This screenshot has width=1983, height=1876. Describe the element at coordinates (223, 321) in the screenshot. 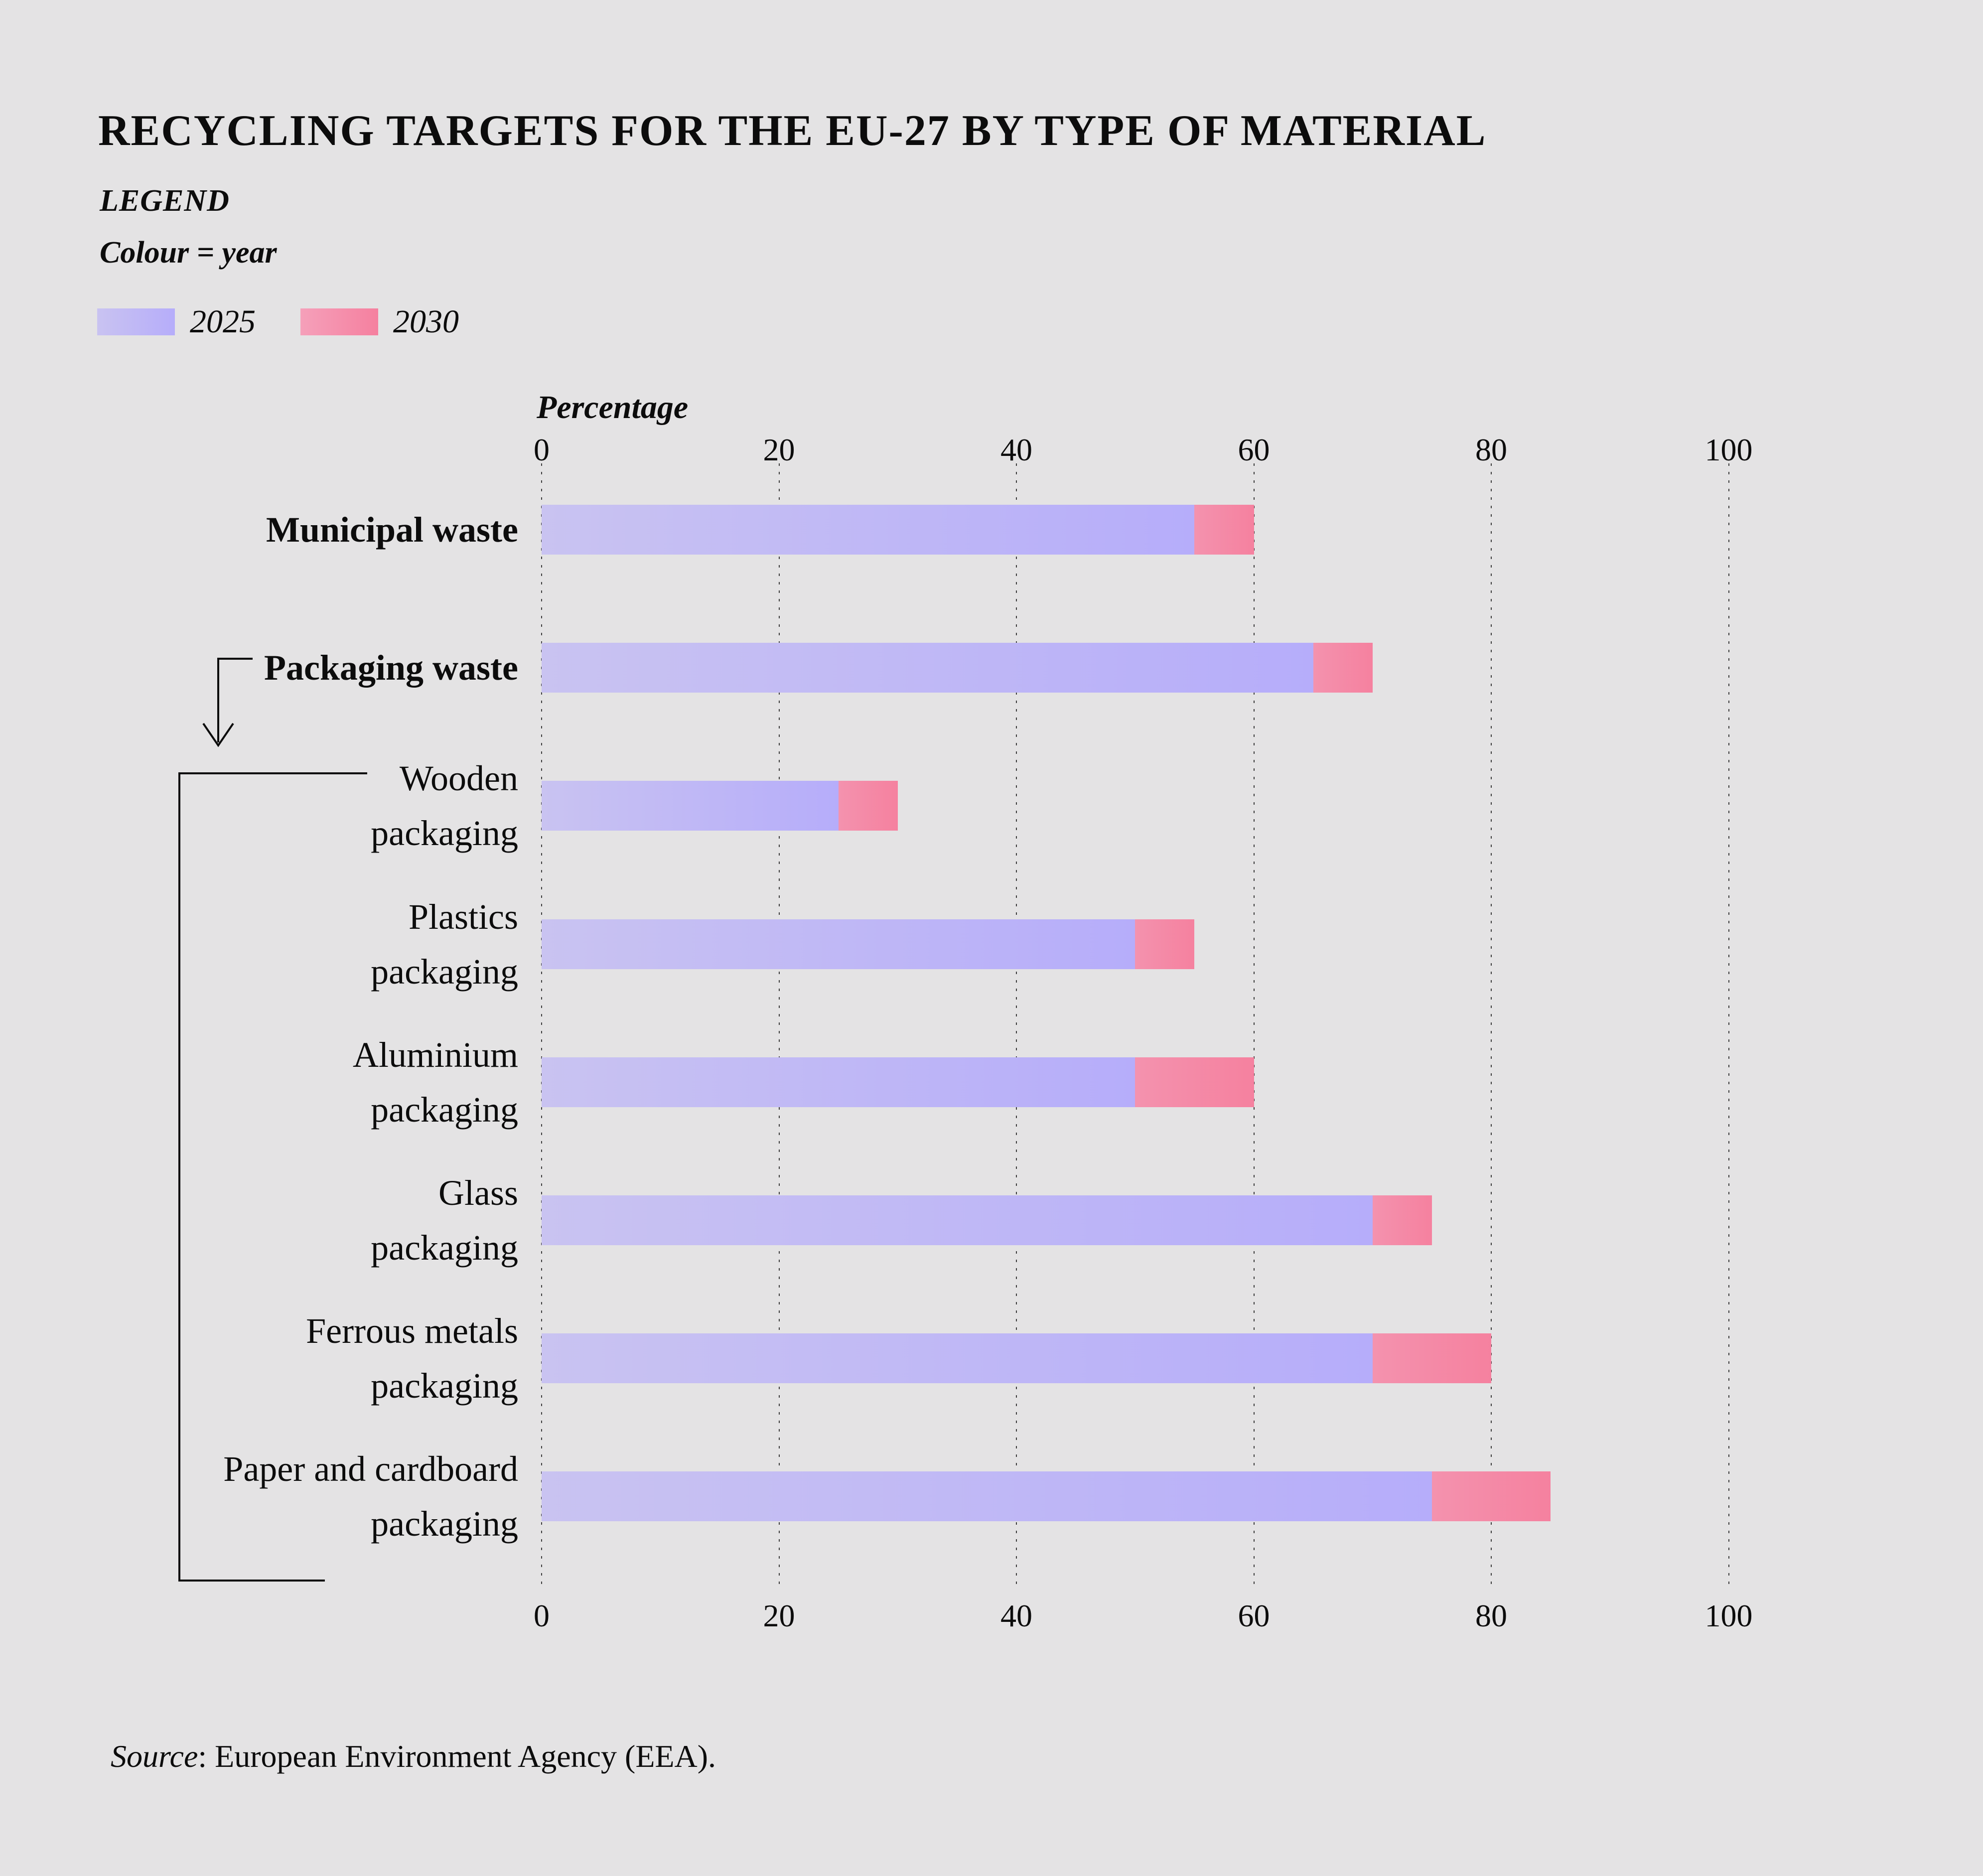

I see `legend-label-2025: 2025` at that location.